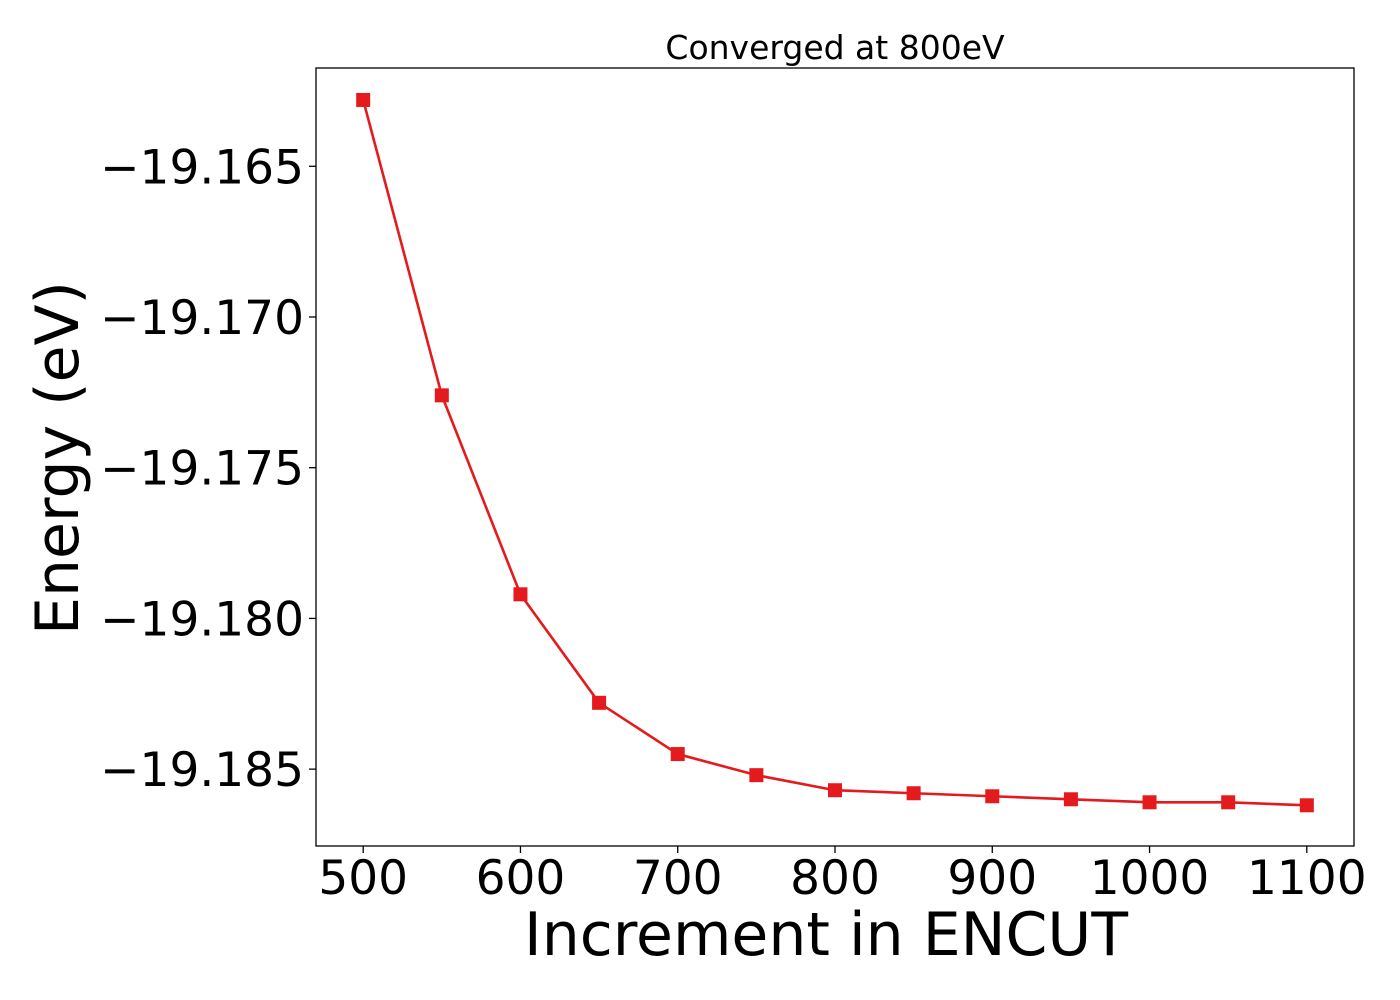  I want to click on x-tick-label: 700, so click(678, 878).